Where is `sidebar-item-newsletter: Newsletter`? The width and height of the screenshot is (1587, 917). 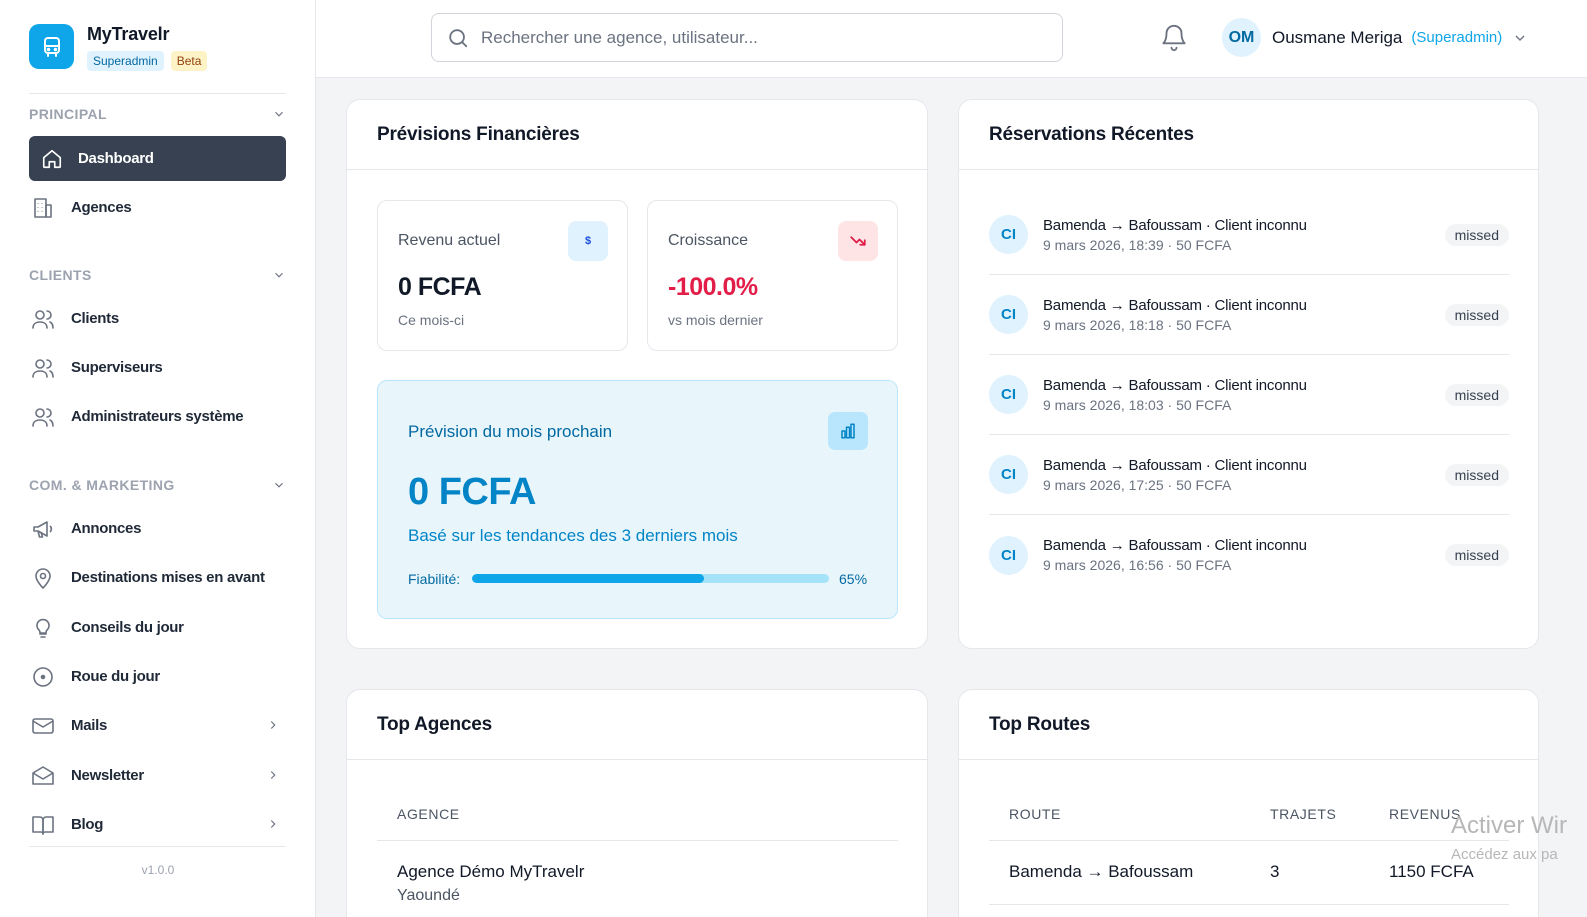 sidebar-item-newsletter: Newsletter is located at coordinates (157, 775).